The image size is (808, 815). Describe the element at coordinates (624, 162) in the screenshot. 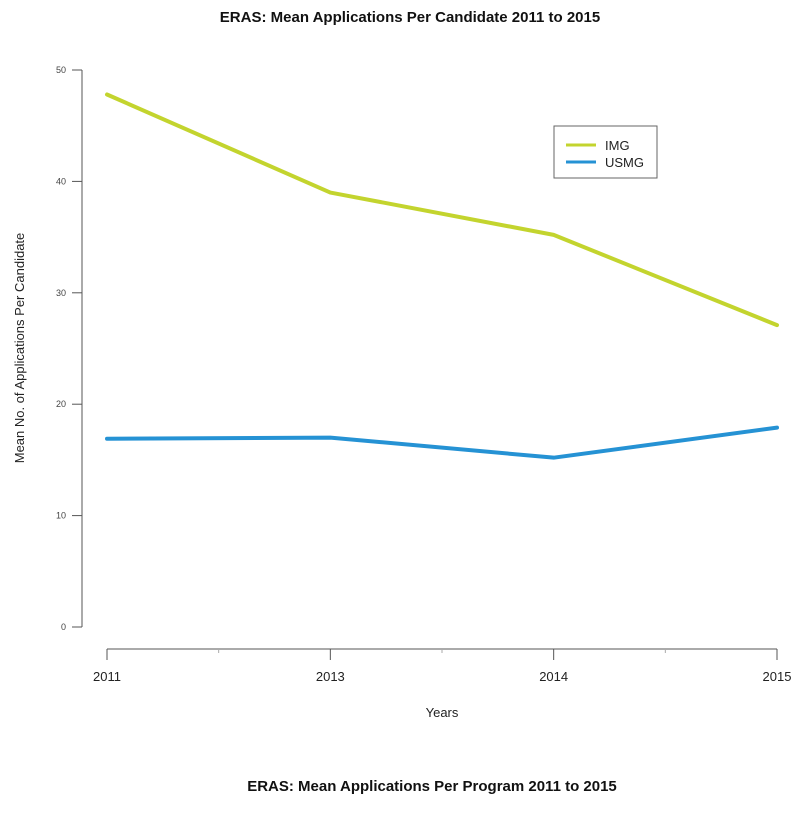

I see `legend-label-usmg: USMG` at that location.